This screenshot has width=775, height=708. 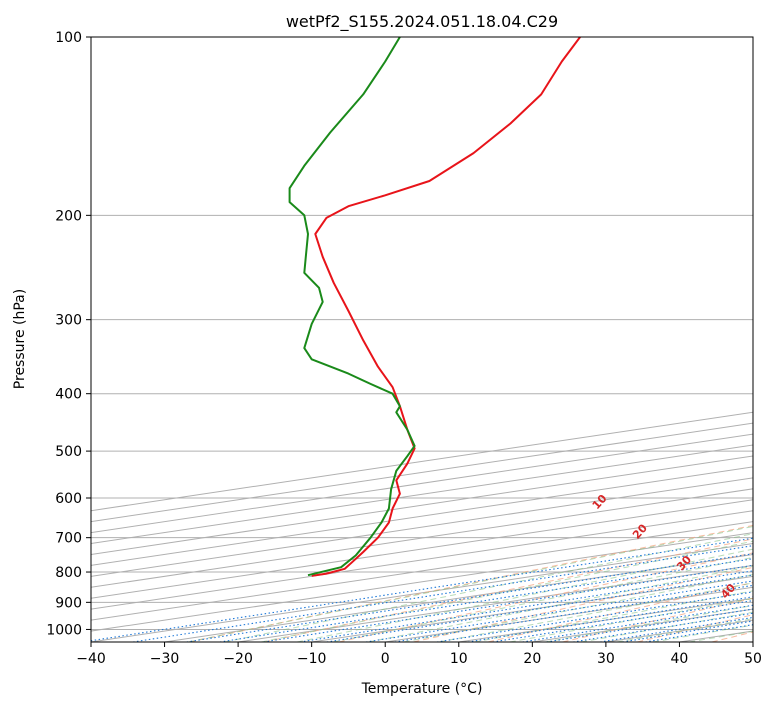 What do you see at coordinates (459, 659) in the screenshot?
I see `x-tick-label: 10` at bounding box center [459, 659].